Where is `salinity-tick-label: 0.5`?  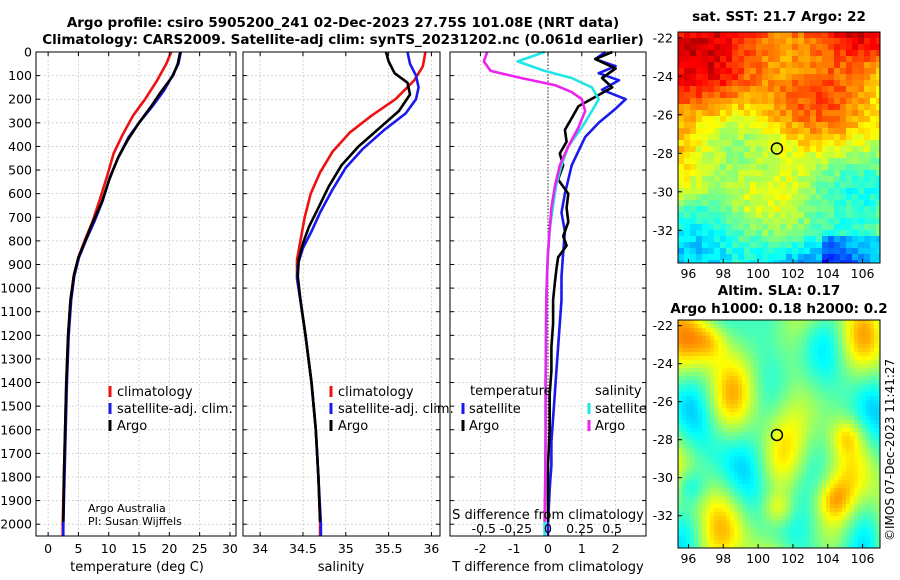 salinity-tick-label: 0.5 is located at coordinates (612, 528).